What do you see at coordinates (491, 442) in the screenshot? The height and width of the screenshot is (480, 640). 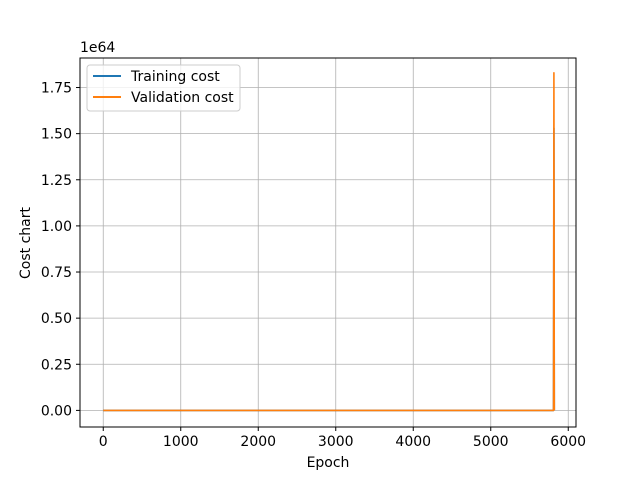 I see `x-tick-label: 5000` at bounding box center [491, 442].